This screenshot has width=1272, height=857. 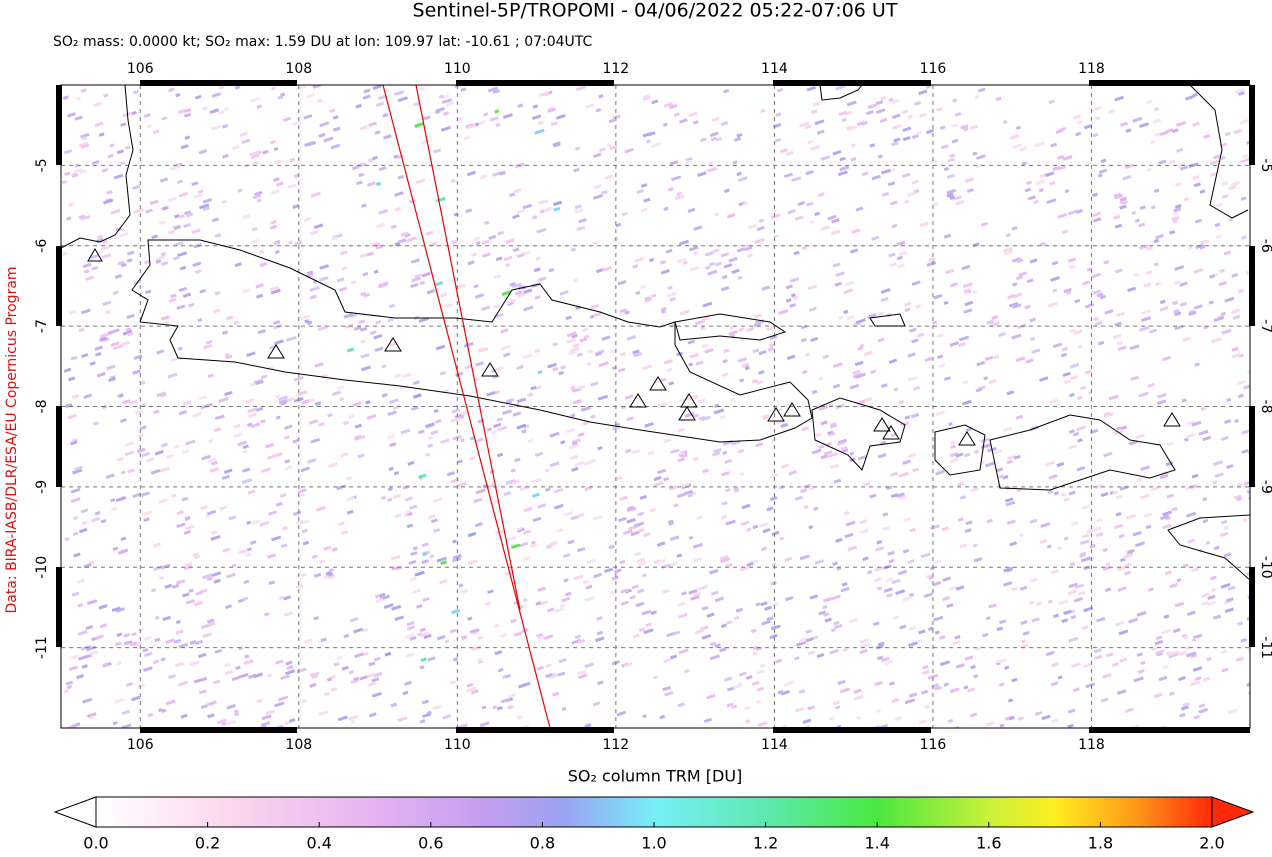 What do you see at coordinates (765, 843) in the screenshot?
I see `colorbar-tick-label: 1.2` at bounding box center [765, 843].